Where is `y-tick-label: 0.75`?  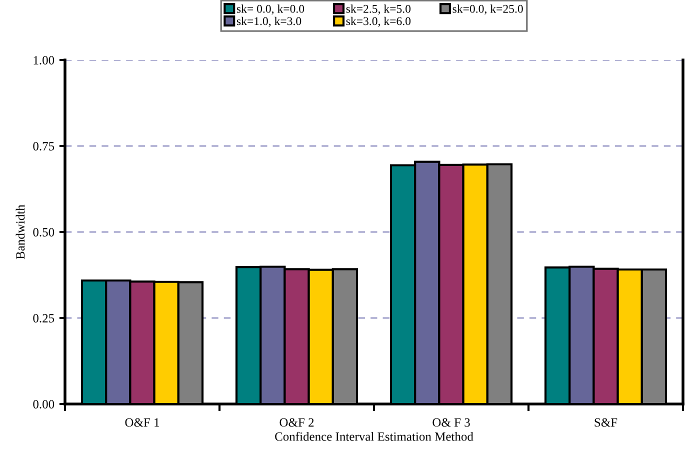 y-tick-label: 0.75 is located at coordinates (43, 146).